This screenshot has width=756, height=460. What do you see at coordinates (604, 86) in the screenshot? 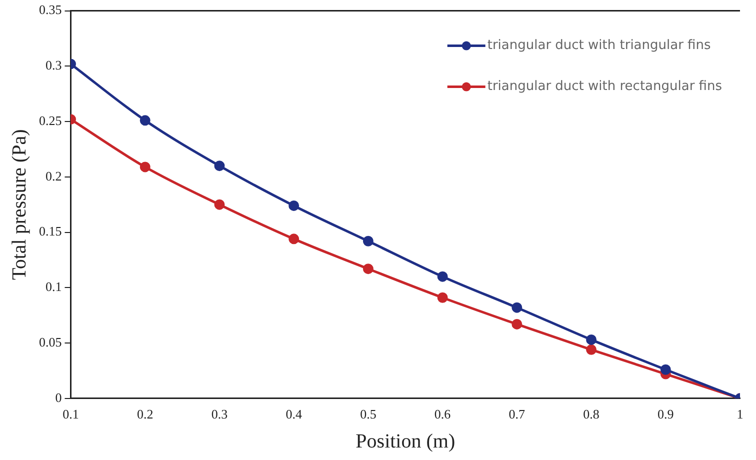
I see `legend-label: triangular duct with rectangular fins` at bounding box center [604, 86].